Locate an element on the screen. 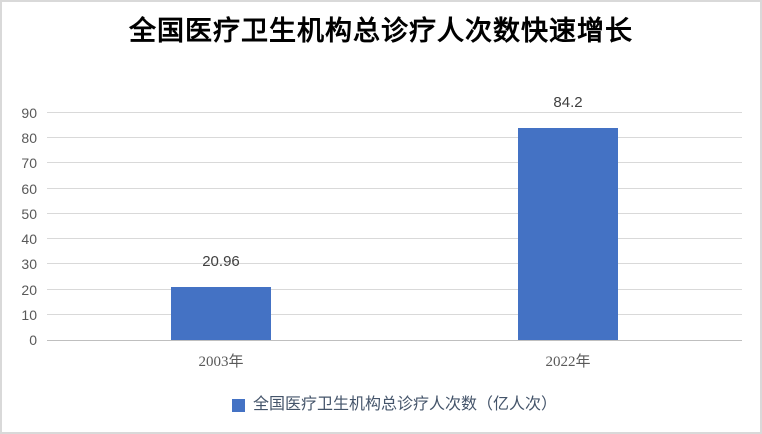 The image size is (762, 434). legend-label: 全国医疗卫生机构总诊疗人次数（亿人次） is located at coordinates (404, 404).